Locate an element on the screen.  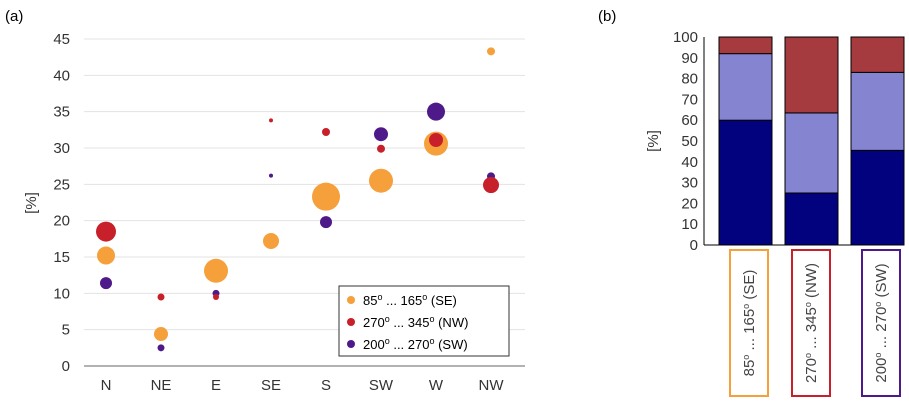
stacked-bars is located at coordinates (811, 141).